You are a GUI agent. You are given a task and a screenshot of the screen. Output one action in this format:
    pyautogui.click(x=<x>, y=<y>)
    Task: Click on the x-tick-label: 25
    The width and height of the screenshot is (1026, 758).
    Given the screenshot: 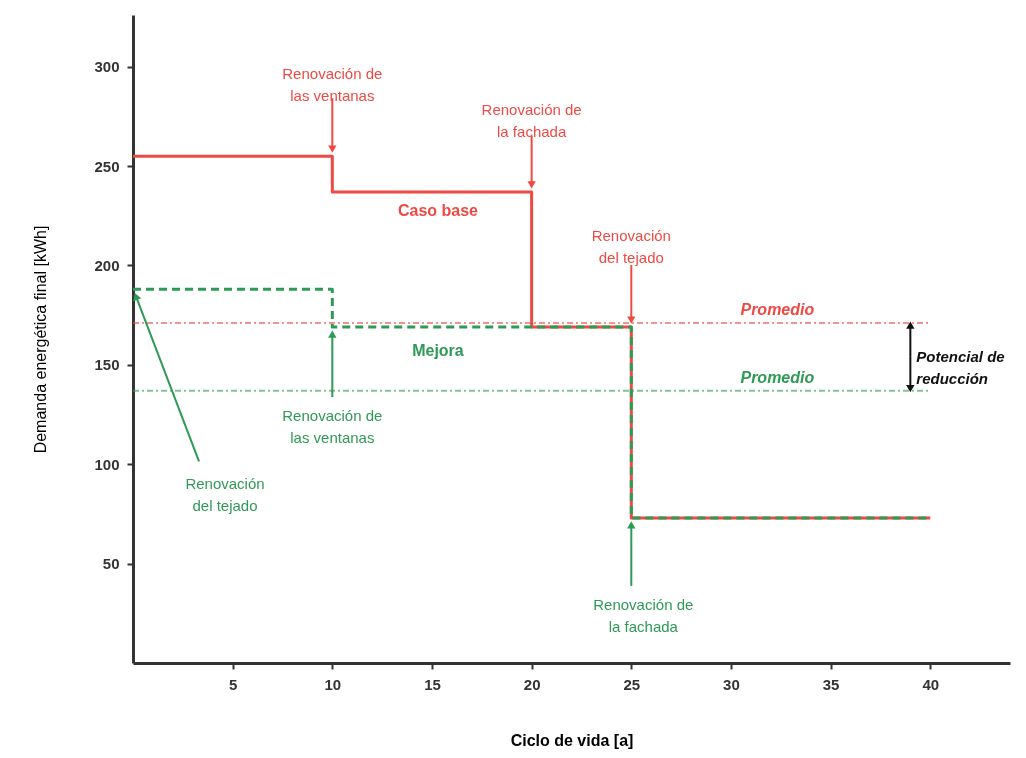 What is the action you would take?
    pyautogui.click(x=632, y=684)
    